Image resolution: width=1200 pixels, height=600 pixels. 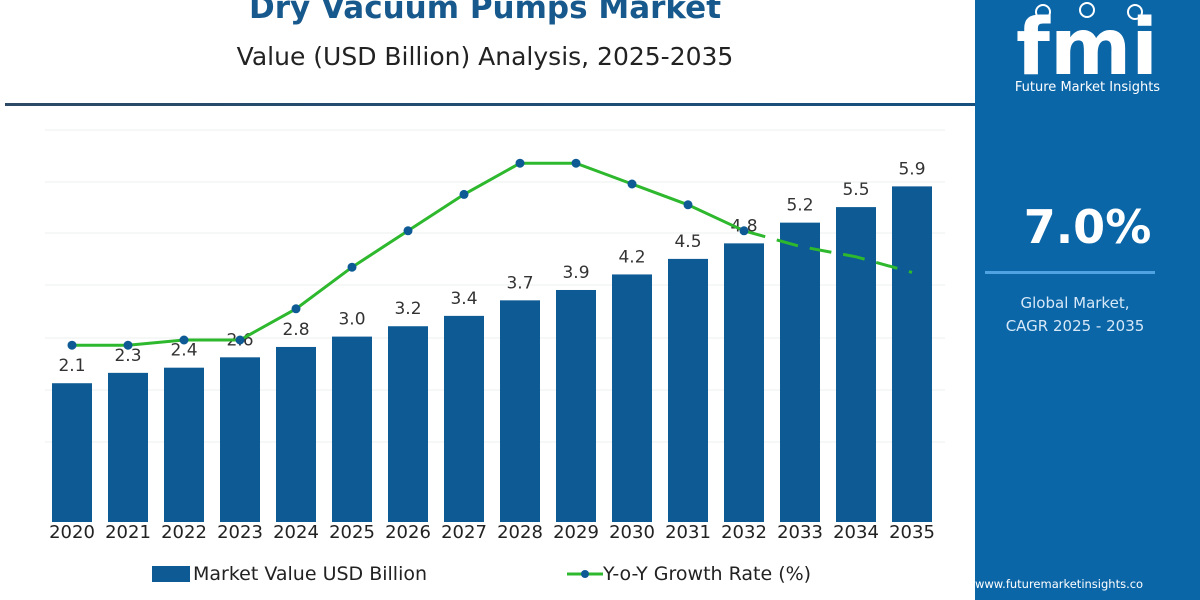 What do you see at coordinates (183, 351) in the screenshot?
I see `data-label-2022: 2.4` at bounding box center [183, 351].